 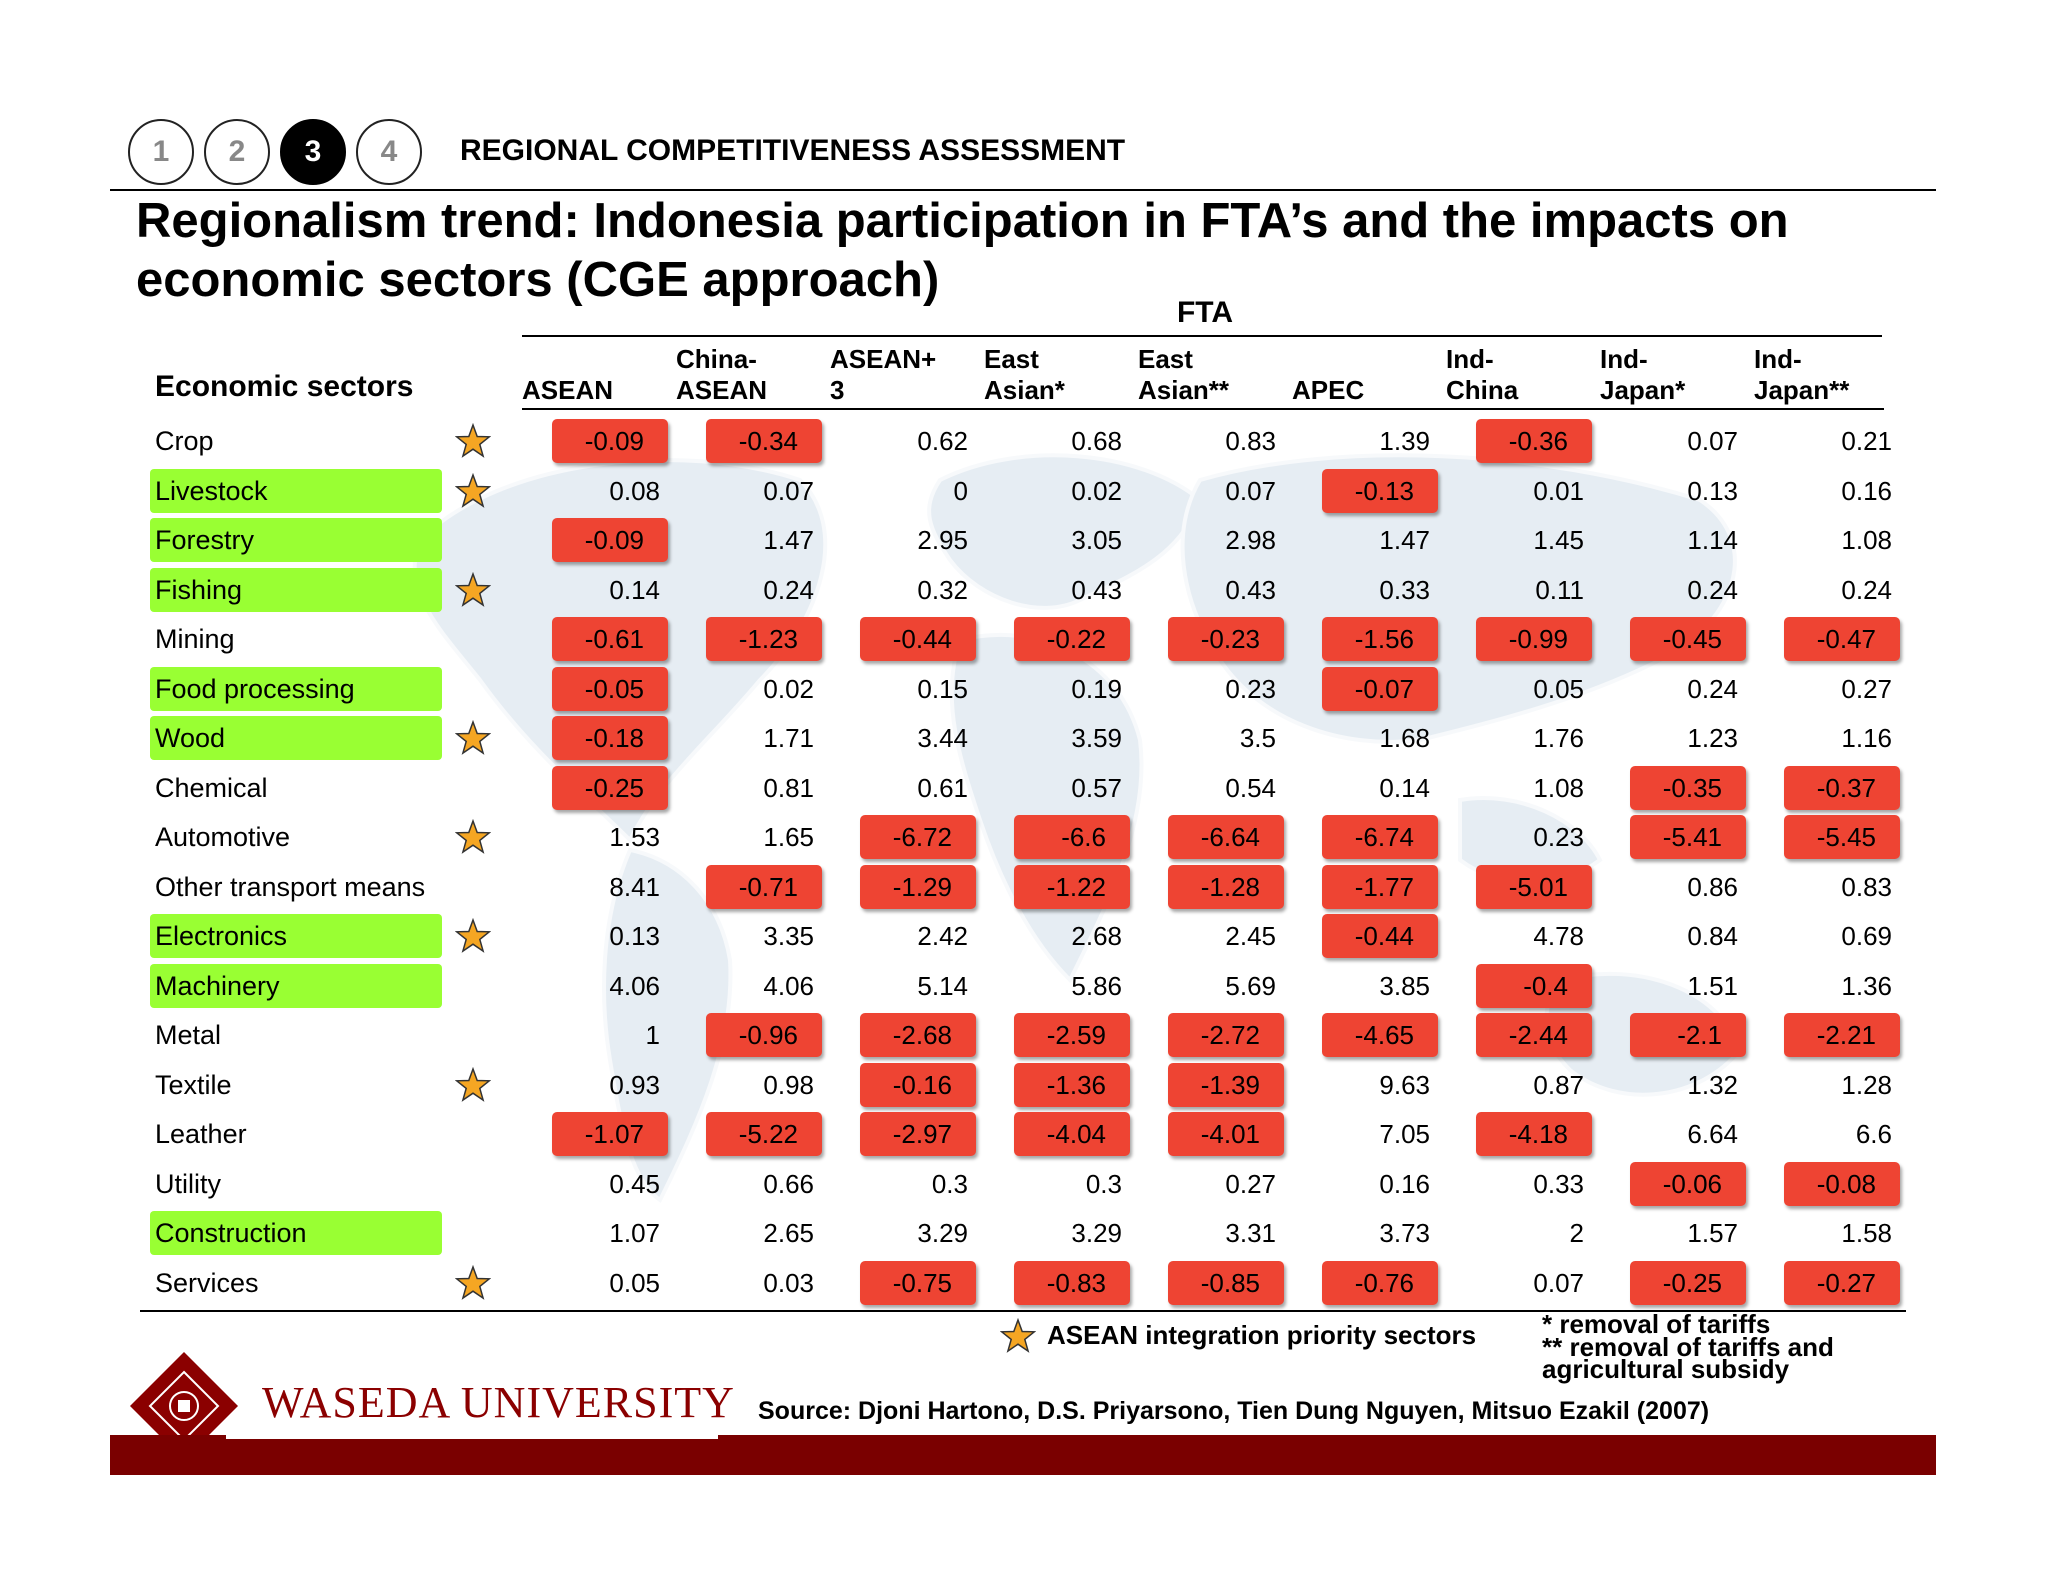 What do you see at coordinates (1842, 1035) in the screenshot?
I see `negative-value-cell: -2.21` at bounding box center [1842, 1035].